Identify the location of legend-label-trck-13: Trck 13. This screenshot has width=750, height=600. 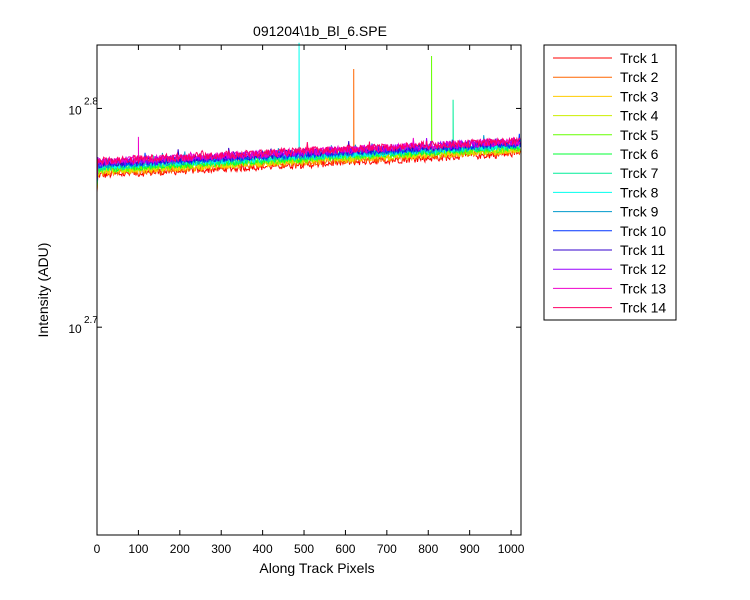
(643, 288).